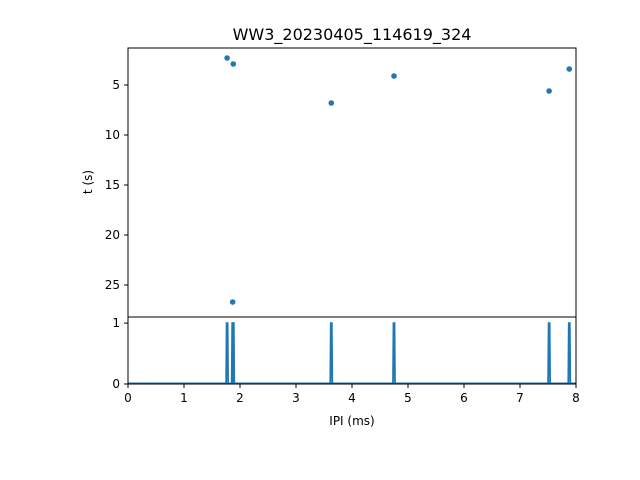 This screenshot has width=640, height=480. I want to click on scatter-y-ticks: 5 10 15 20 25, so click(116, 185).